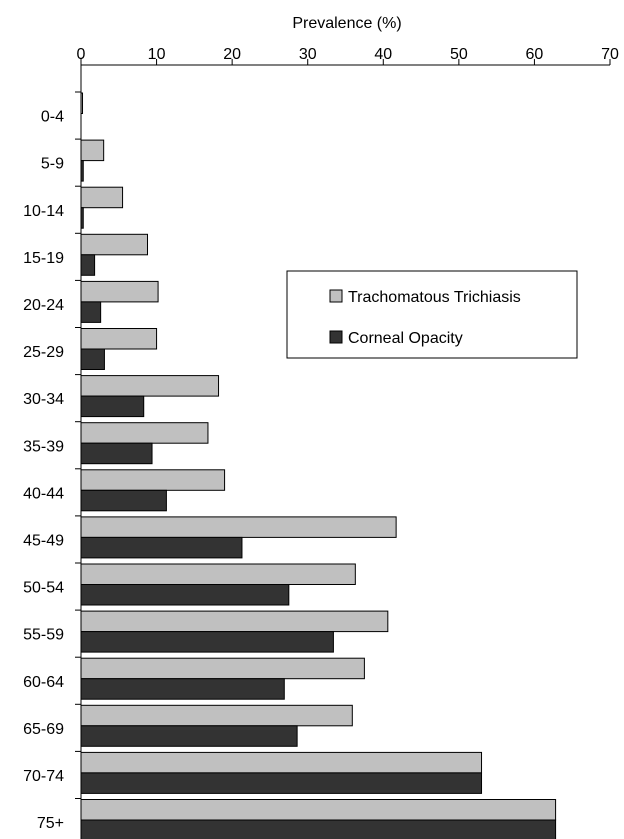  I want to click on x-tick-label: 0, so click(81, 54).